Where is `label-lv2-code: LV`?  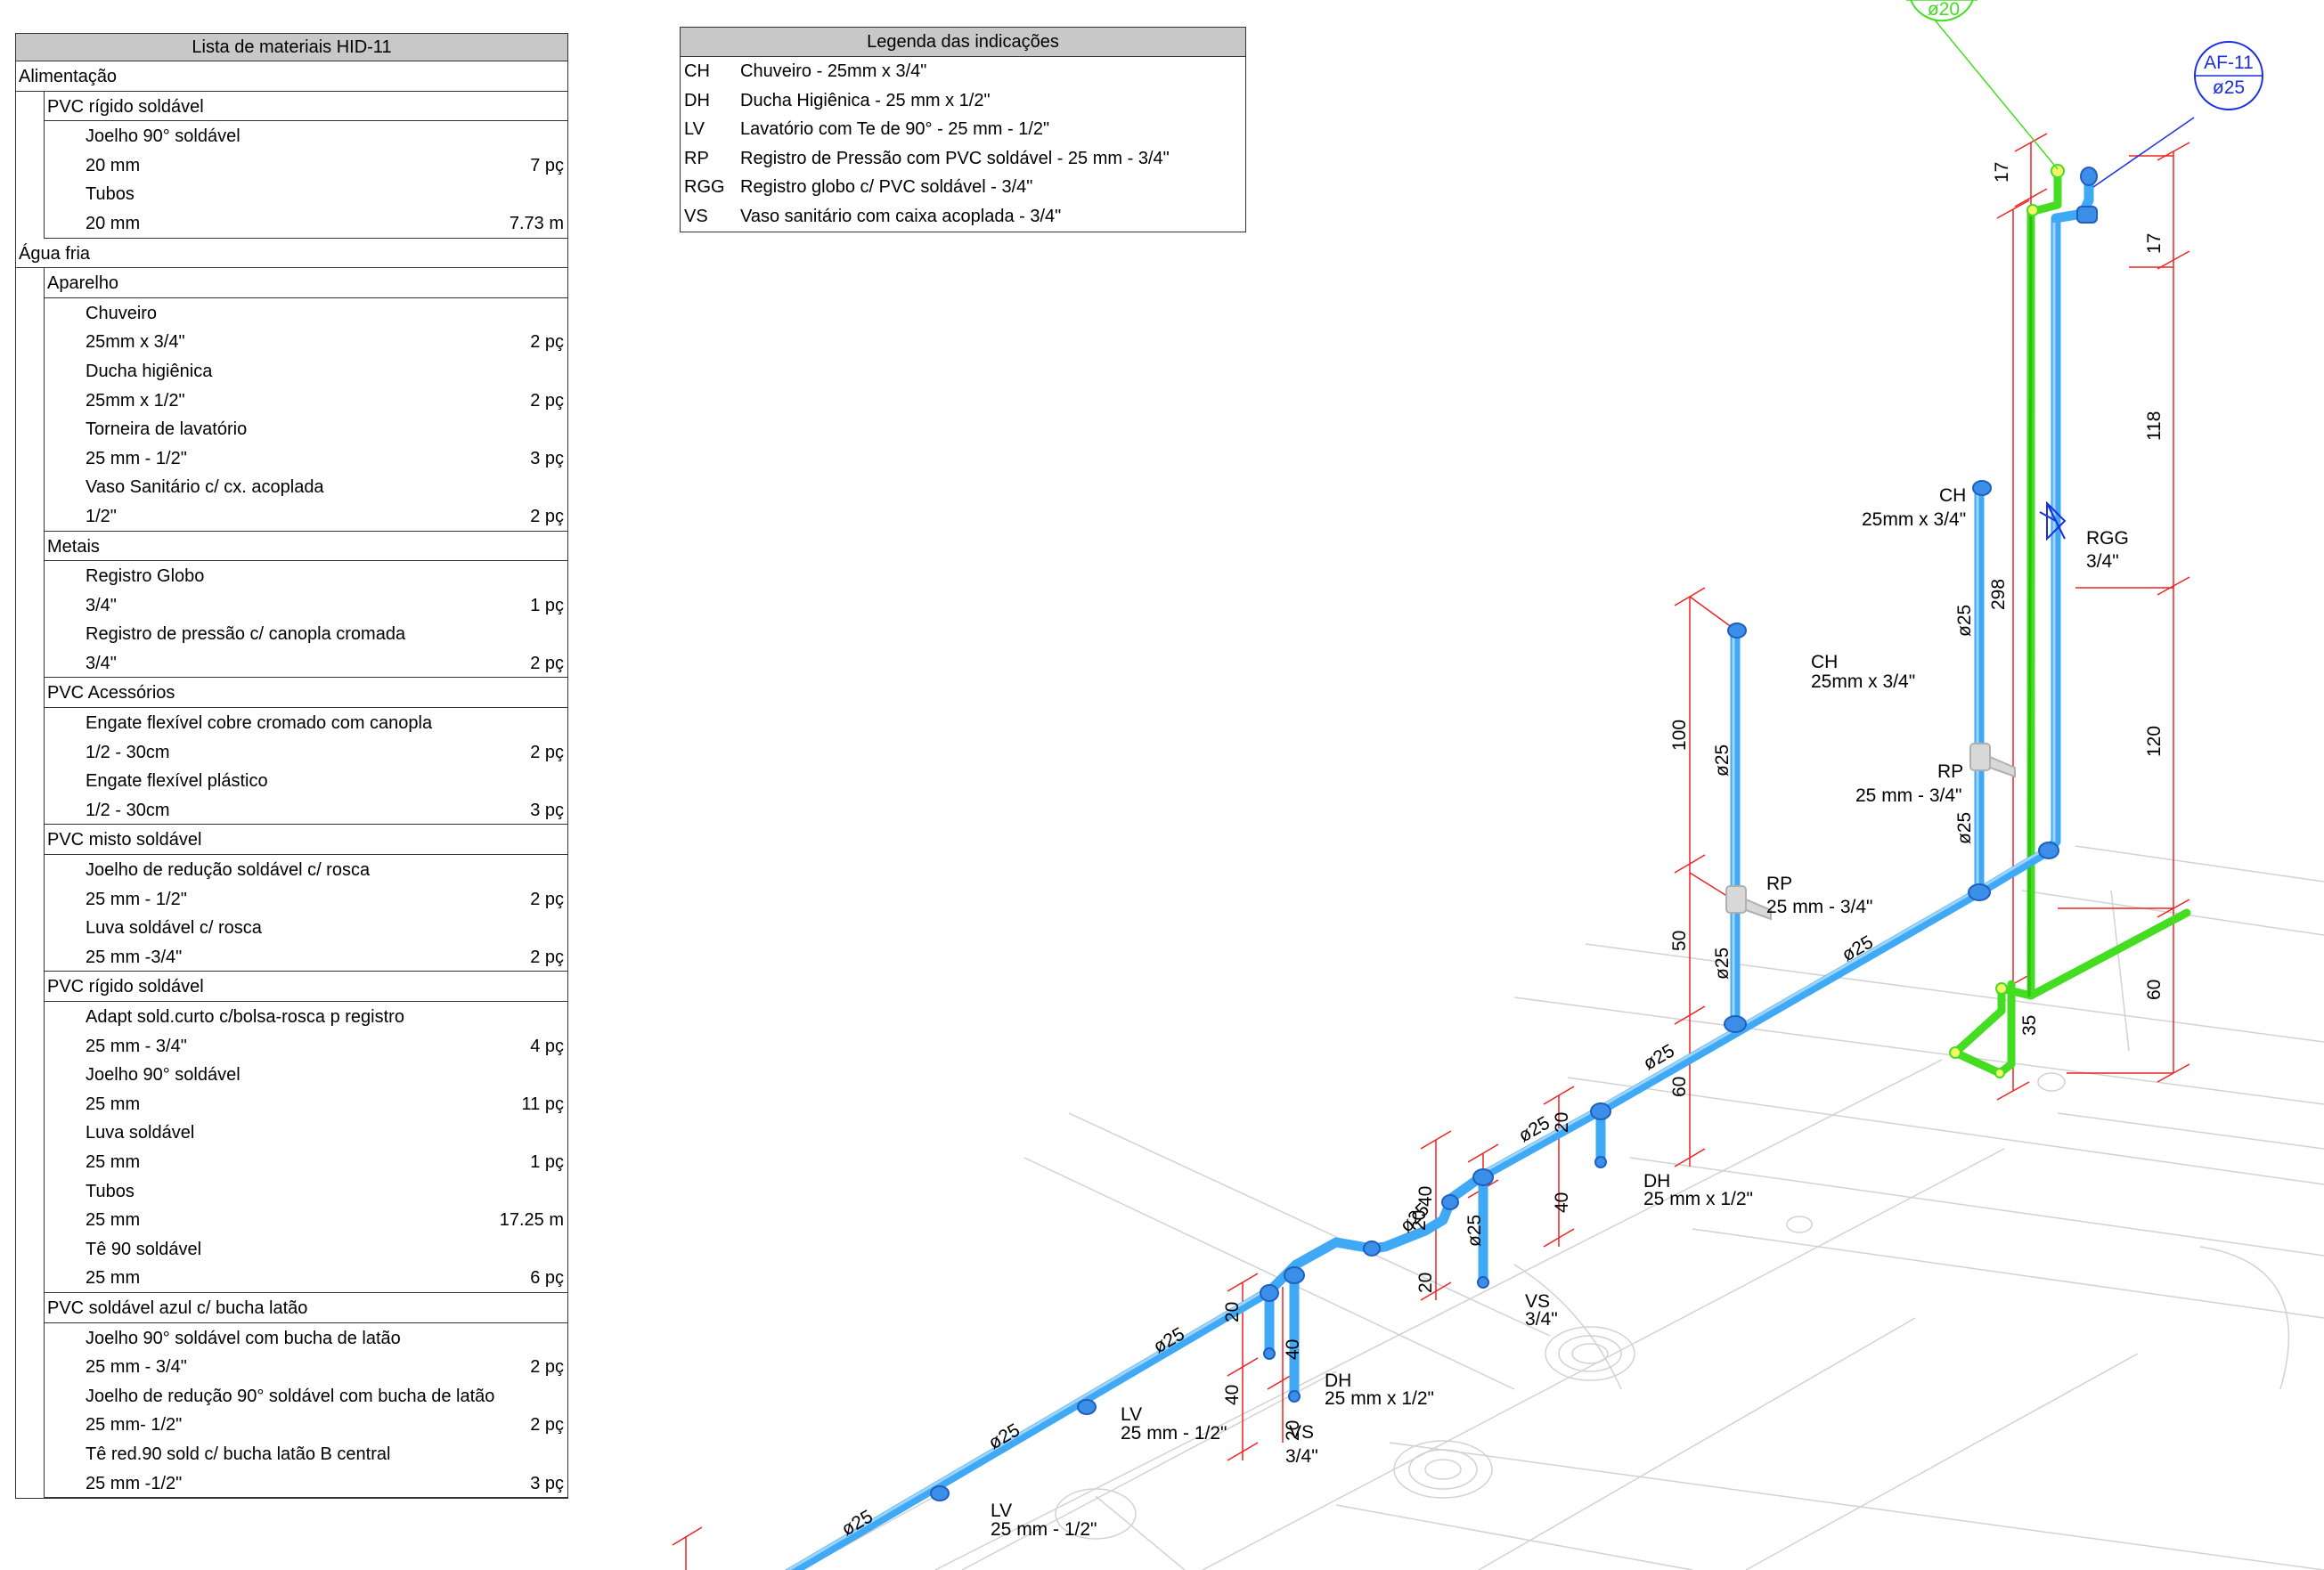 label-lv2-code: LV is located at coordinates (1001, 1511).